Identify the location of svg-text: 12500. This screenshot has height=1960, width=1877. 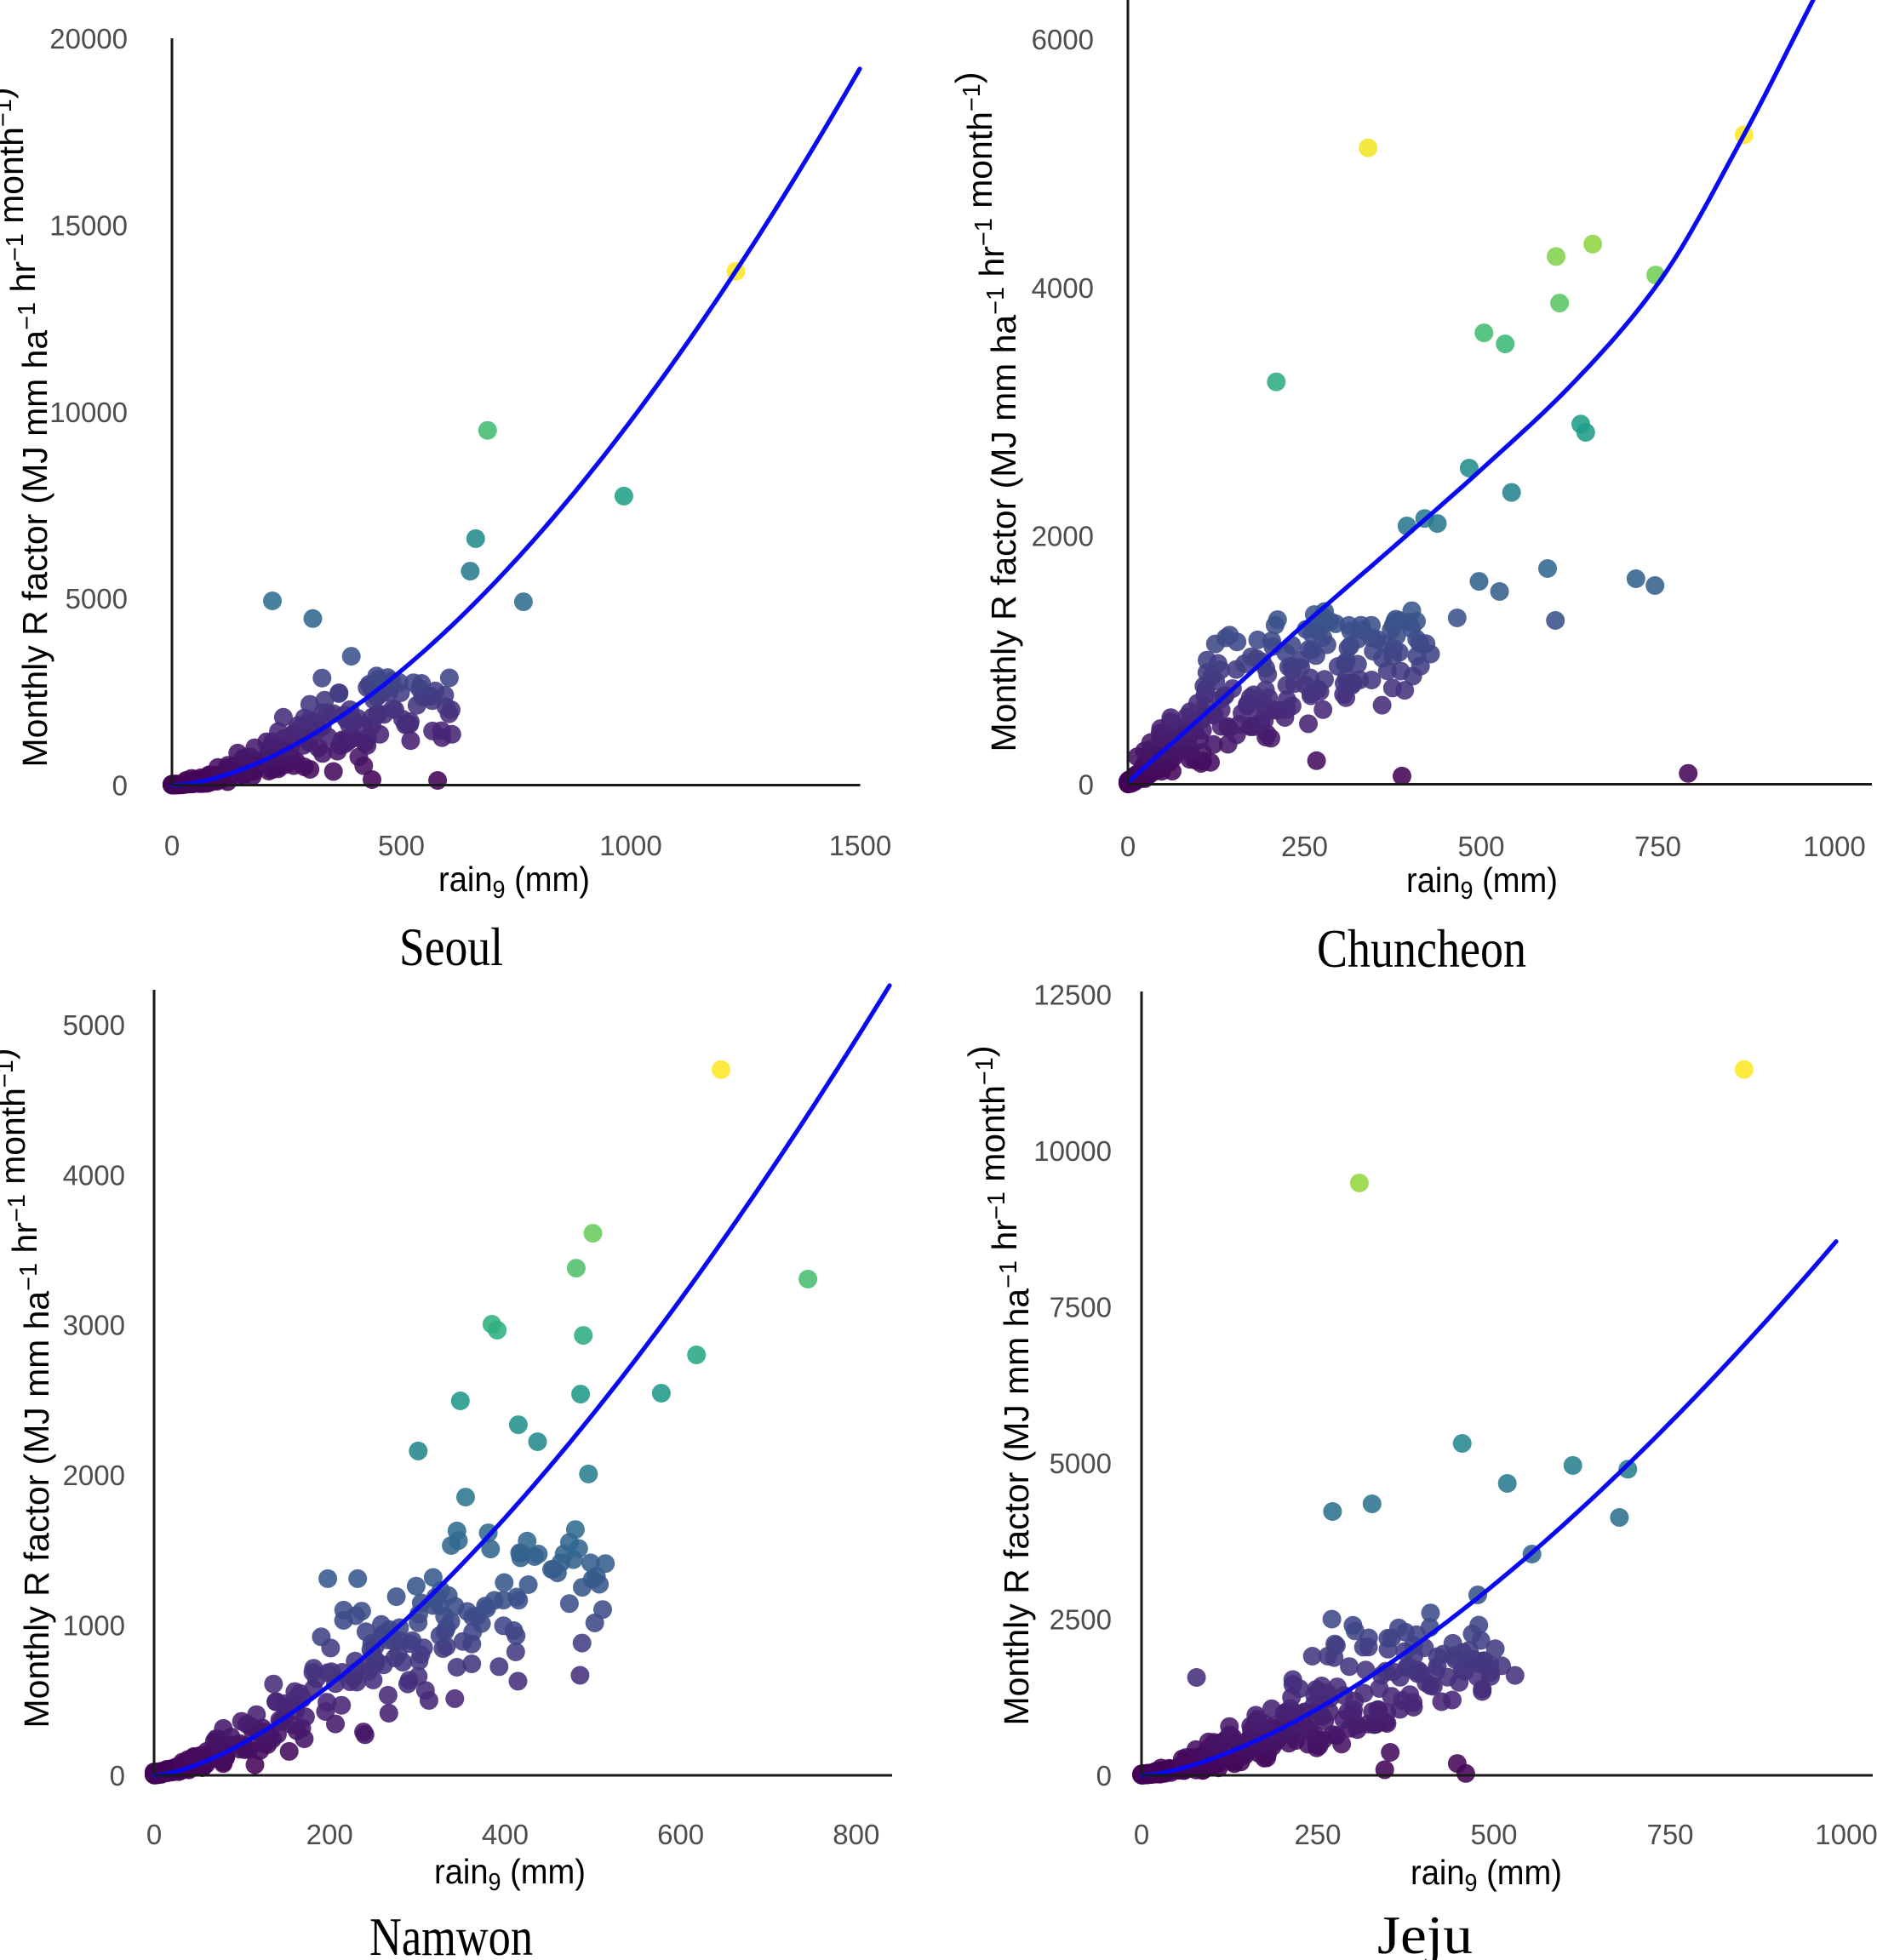
(1072, 996).